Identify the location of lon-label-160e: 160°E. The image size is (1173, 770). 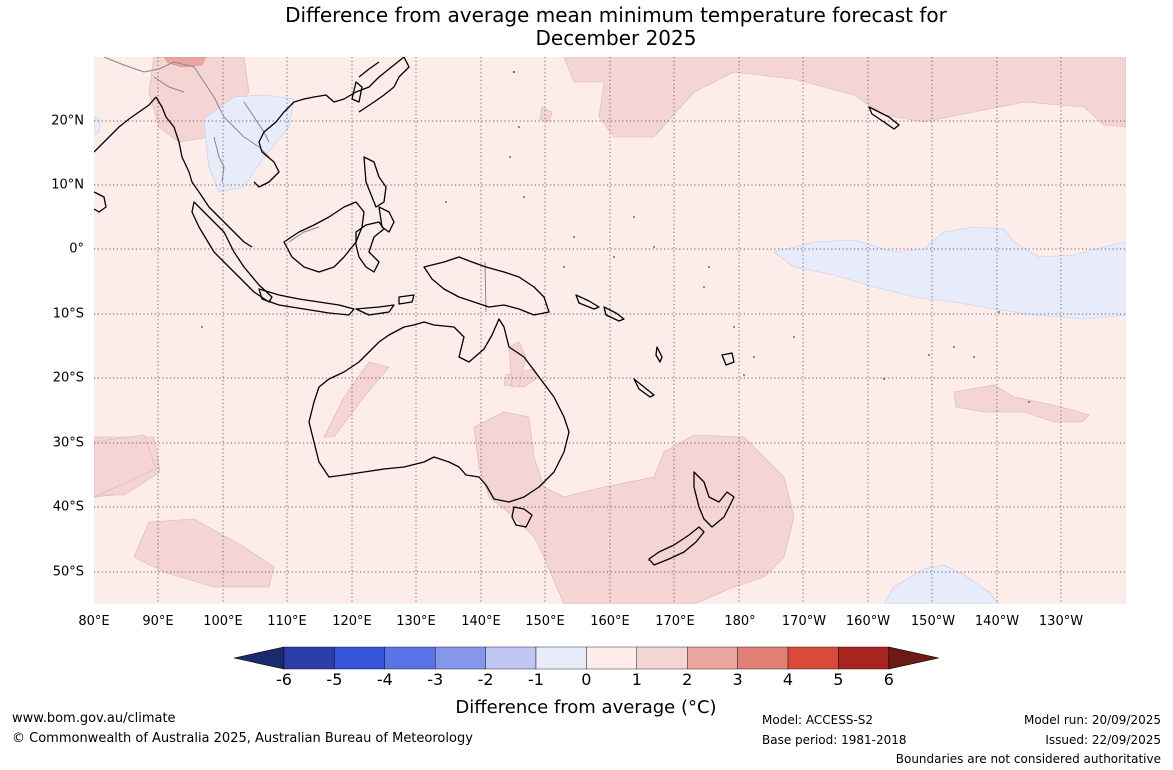
(610, 621).